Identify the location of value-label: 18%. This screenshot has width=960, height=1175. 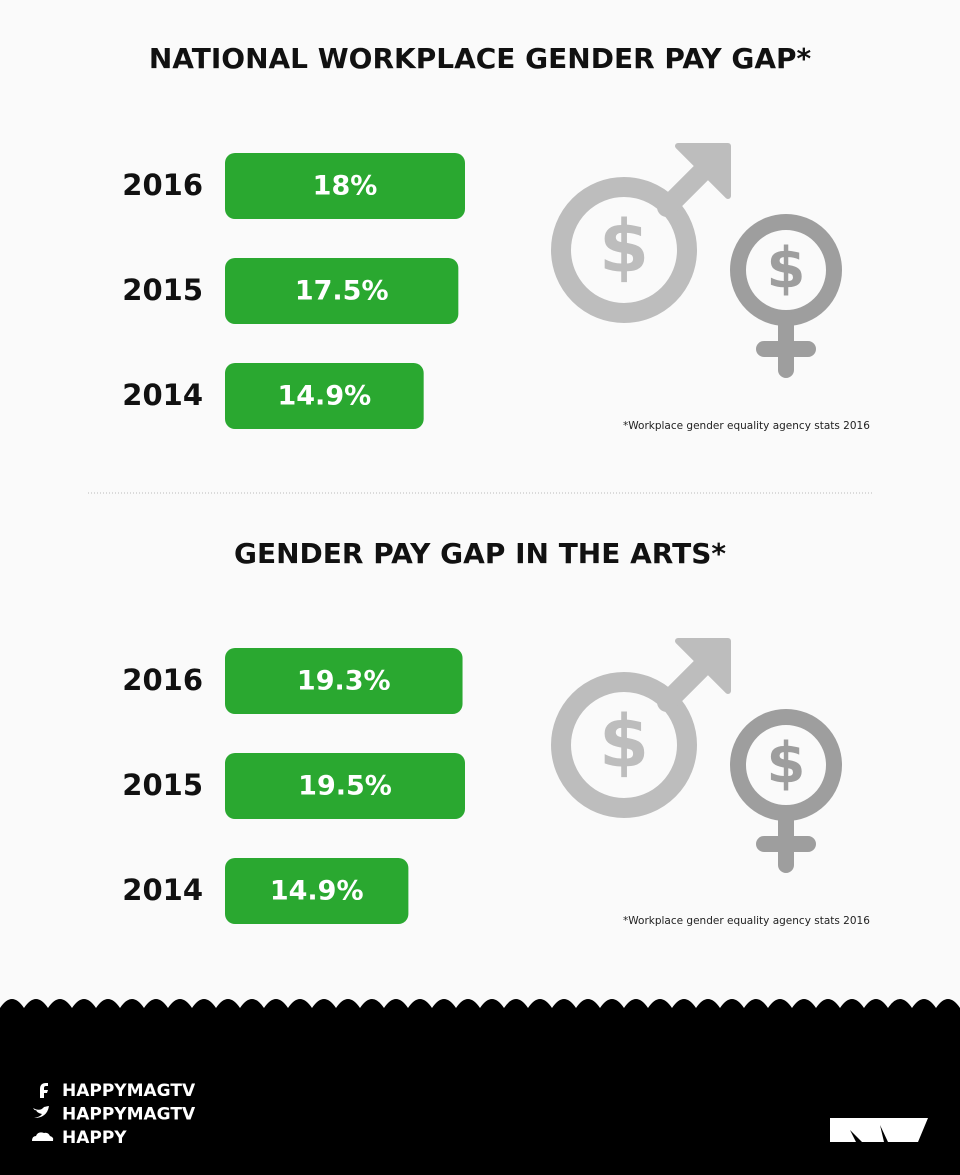
(345, 186).